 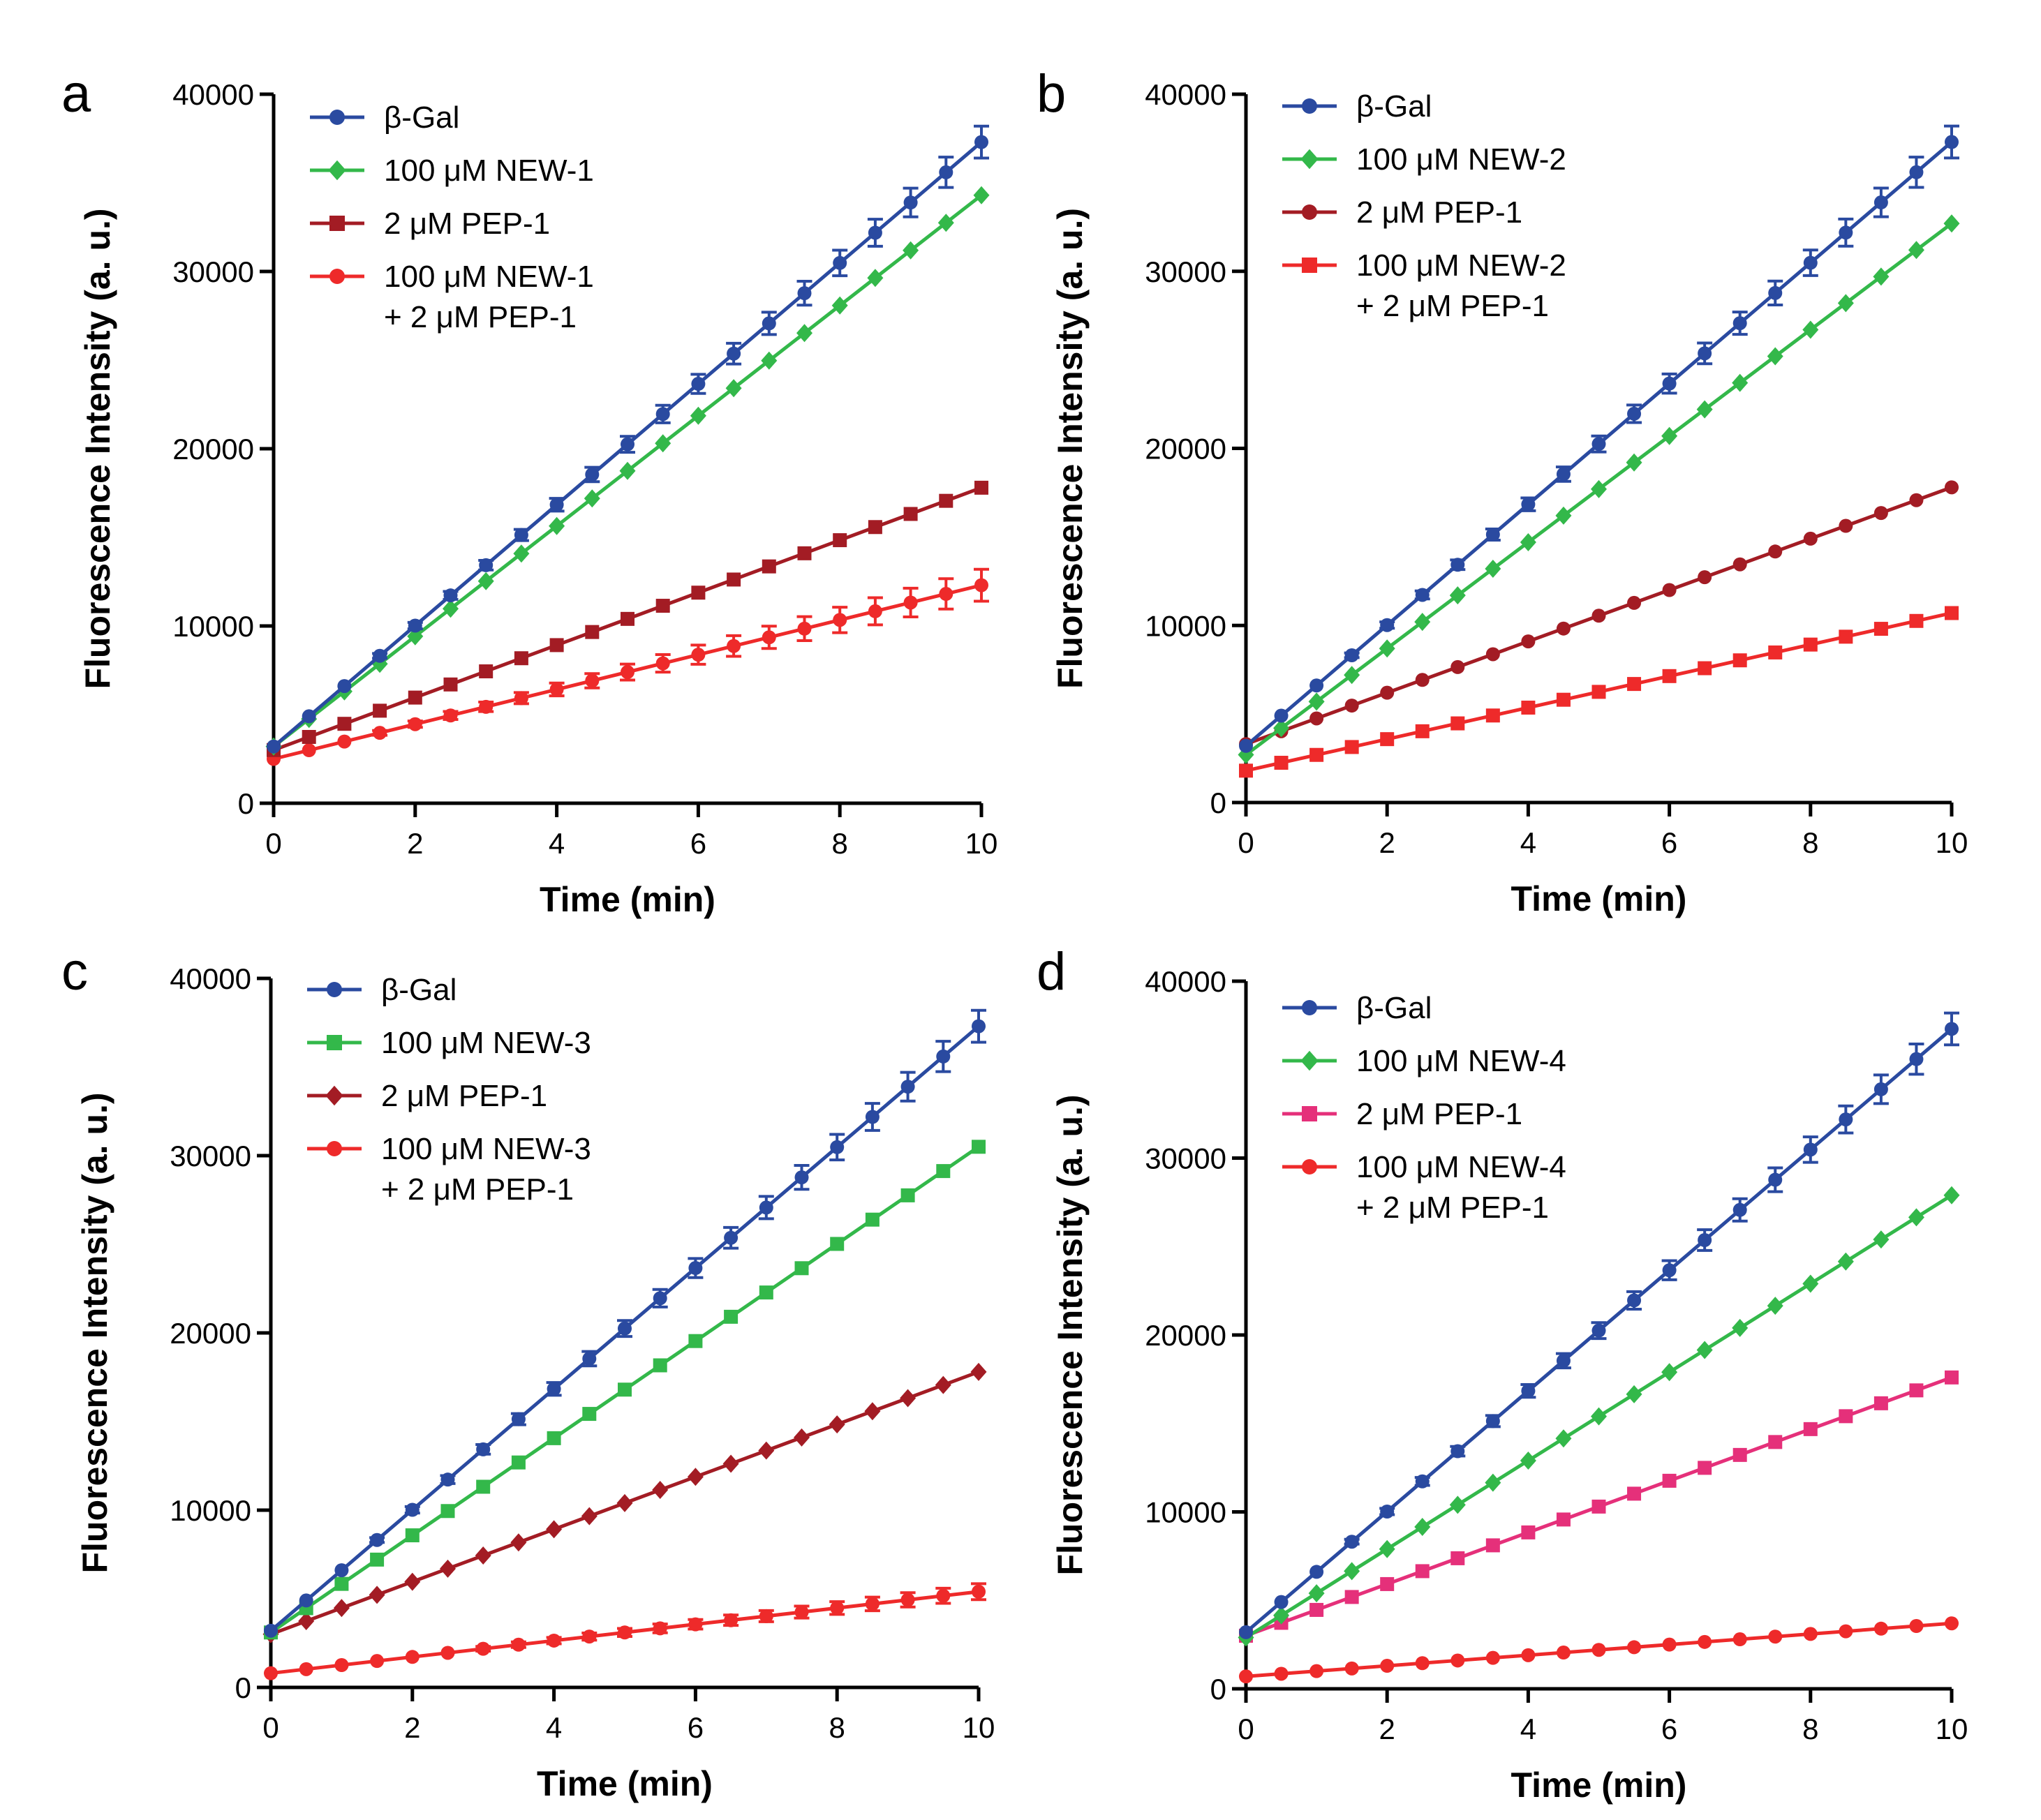 I want to click on x-tick-label: 4, so click(x=1528, y=842).